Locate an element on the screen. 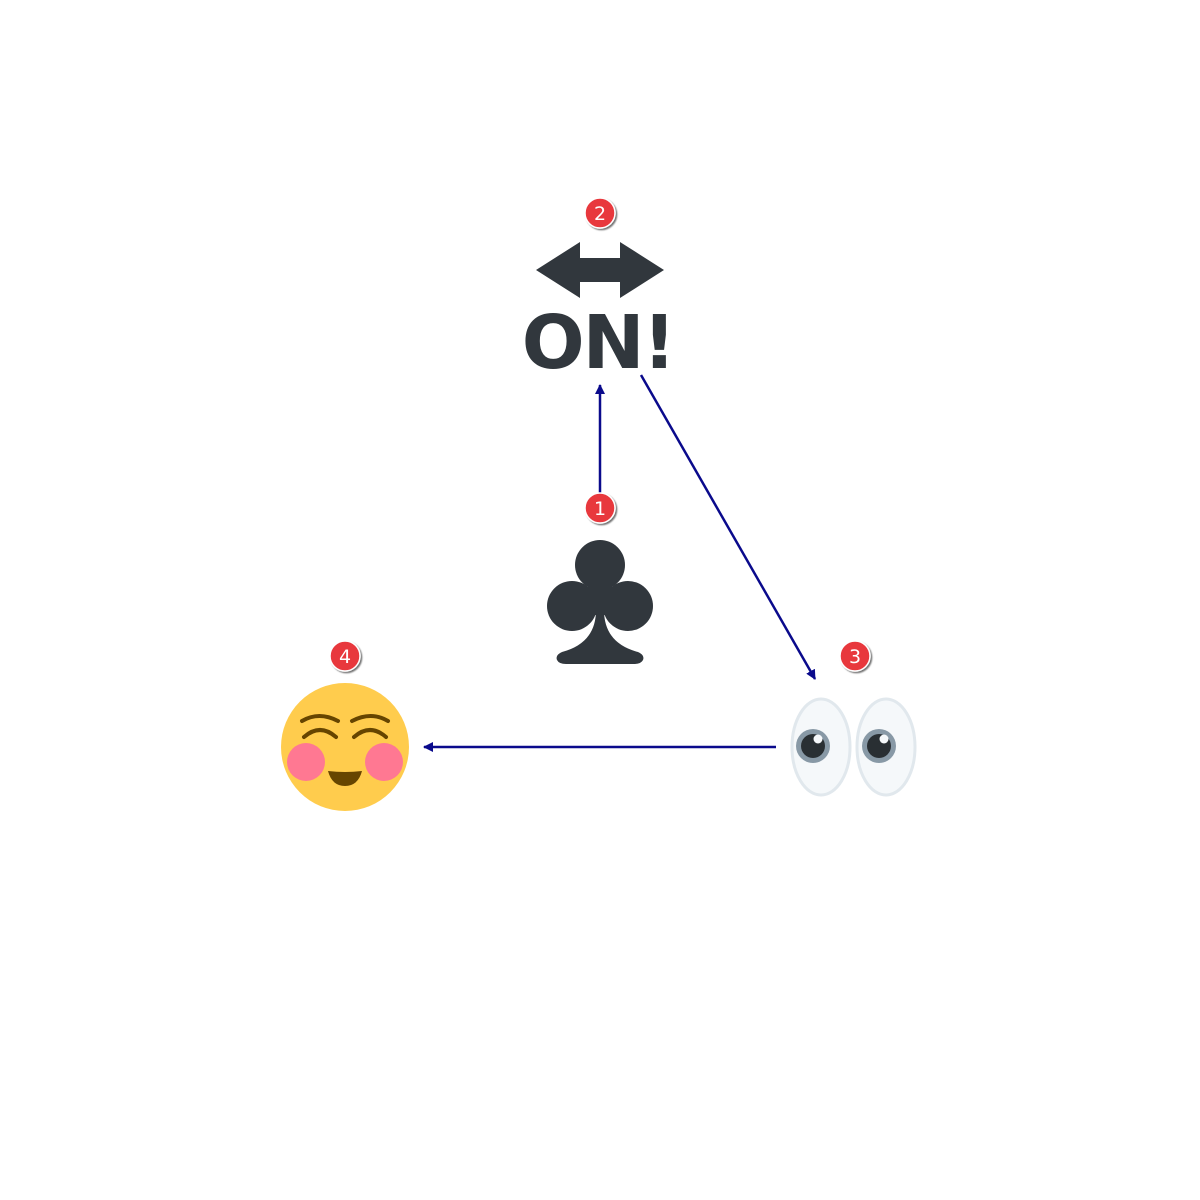 The width and height of the screenshot is (1200, 1200). node-2-badge-label: 2 is located at coordinates (600, 214).